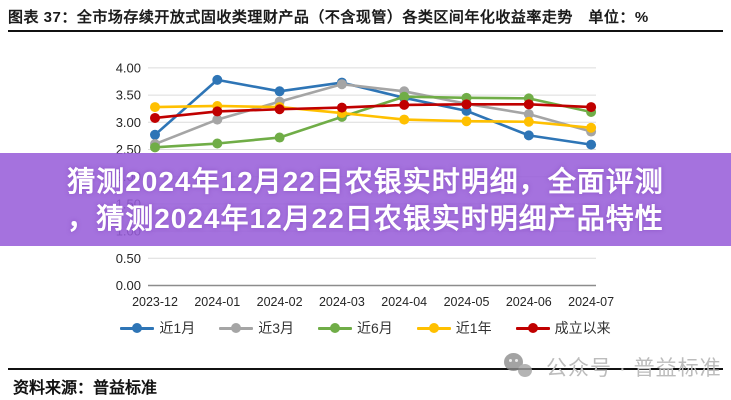  What do you see at coordinates (280, 302) in the screenshot?
I see `x-axis-tick-label: 2024-02` at bounding box center [280, 302].